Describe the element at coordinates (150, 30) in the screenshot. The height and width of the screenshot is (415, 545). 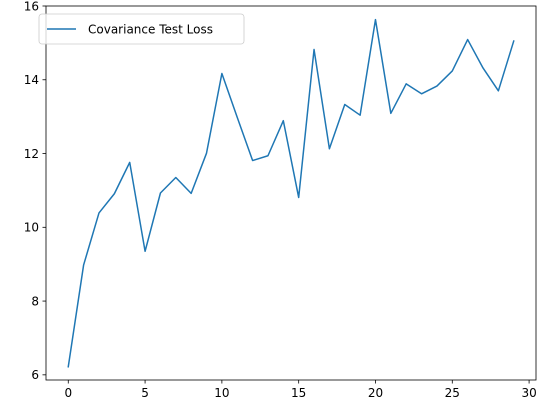
I see `legend-label: Covariance Test Loss` at that location.